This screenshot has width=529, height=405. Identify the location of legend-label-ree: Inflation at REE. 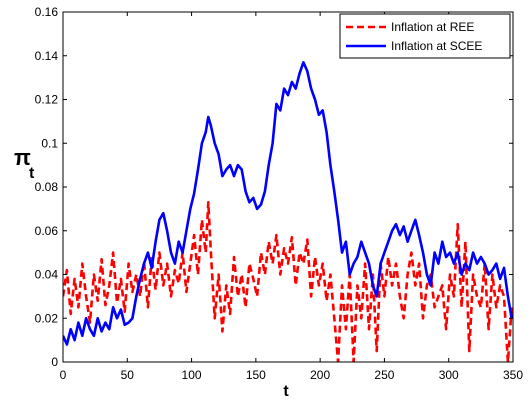
(432, 27).